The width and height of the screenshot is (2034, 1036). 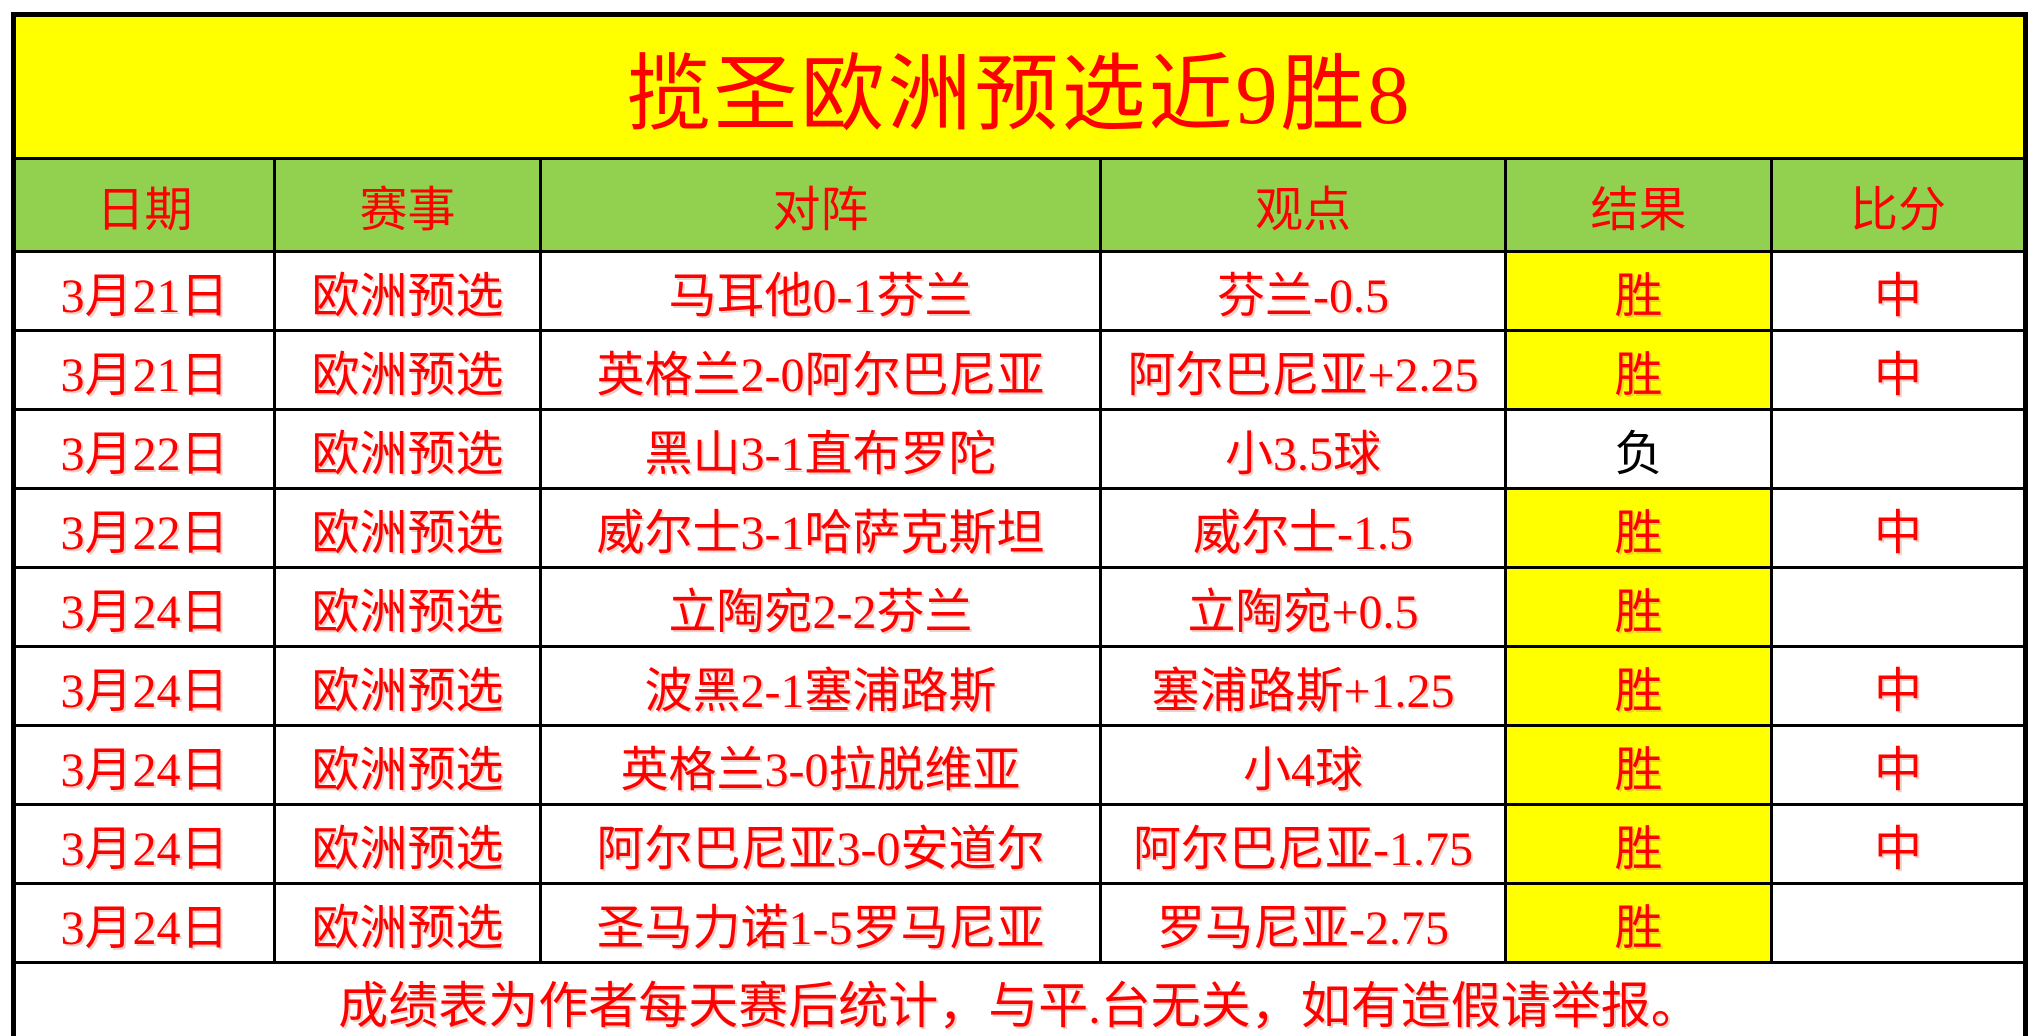 I want to click on table-row: 3月24日 欧洲预选 立陶宛2-2芬兰 立陶宛+0.5 胜, so click(x=1020, y=607).